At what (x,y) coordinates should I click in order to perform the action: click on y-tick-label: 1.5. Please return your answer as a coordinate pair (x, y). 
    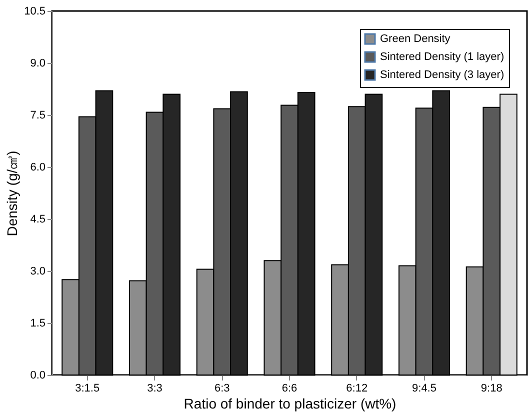
    Looking at the image, I should click on (38, 324).